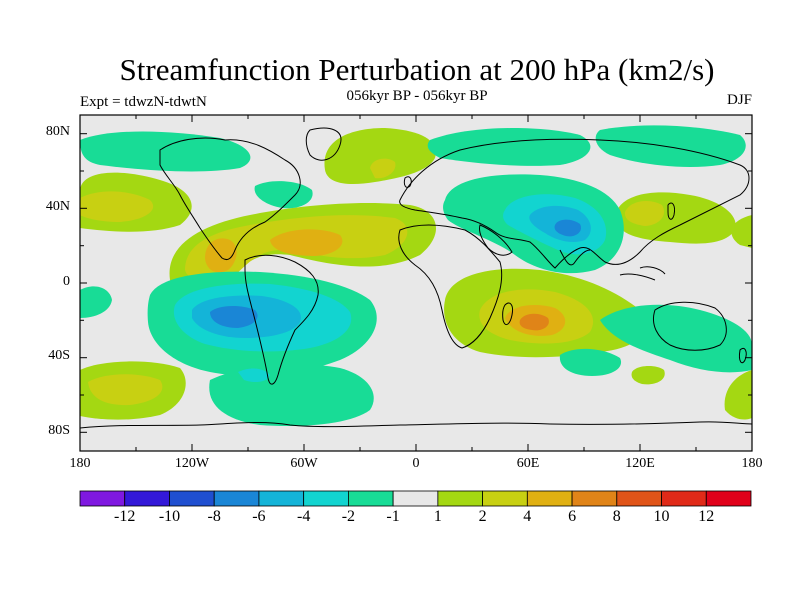 The height and width of the screenshot is (600, 800). Describe the element at coordinates (437, 516) in the screenshot. I see `colorbar-label: 1` at that location.